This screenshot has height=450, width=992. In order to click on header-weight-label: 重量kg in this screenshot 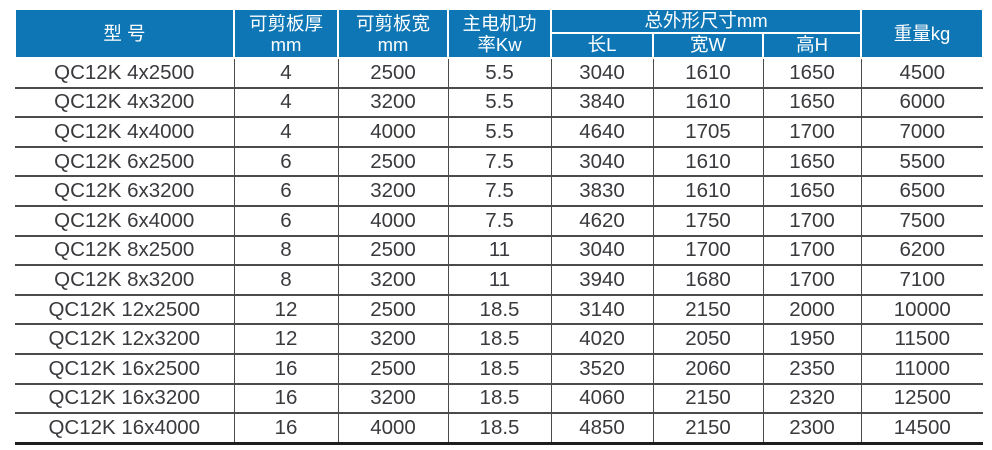, I will do `click(922, 33)`.